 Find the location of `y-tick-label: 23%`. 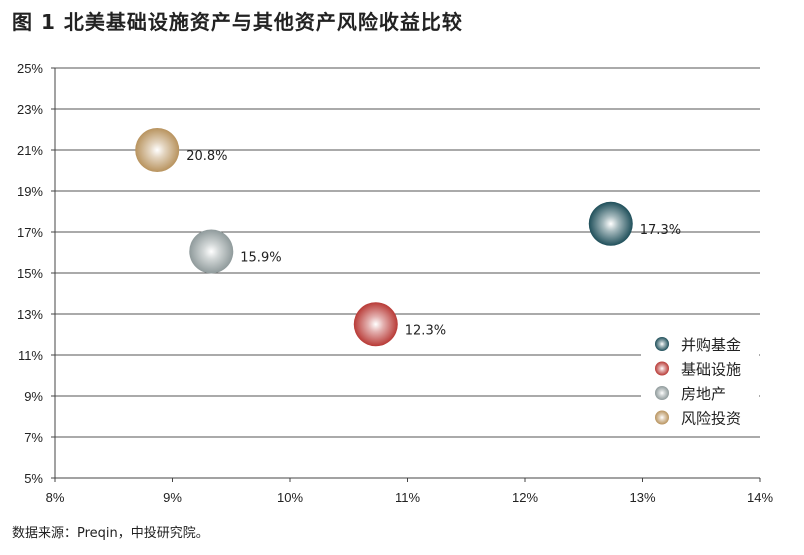

y-tick-label: 23% is located at coordinates (30, 109).